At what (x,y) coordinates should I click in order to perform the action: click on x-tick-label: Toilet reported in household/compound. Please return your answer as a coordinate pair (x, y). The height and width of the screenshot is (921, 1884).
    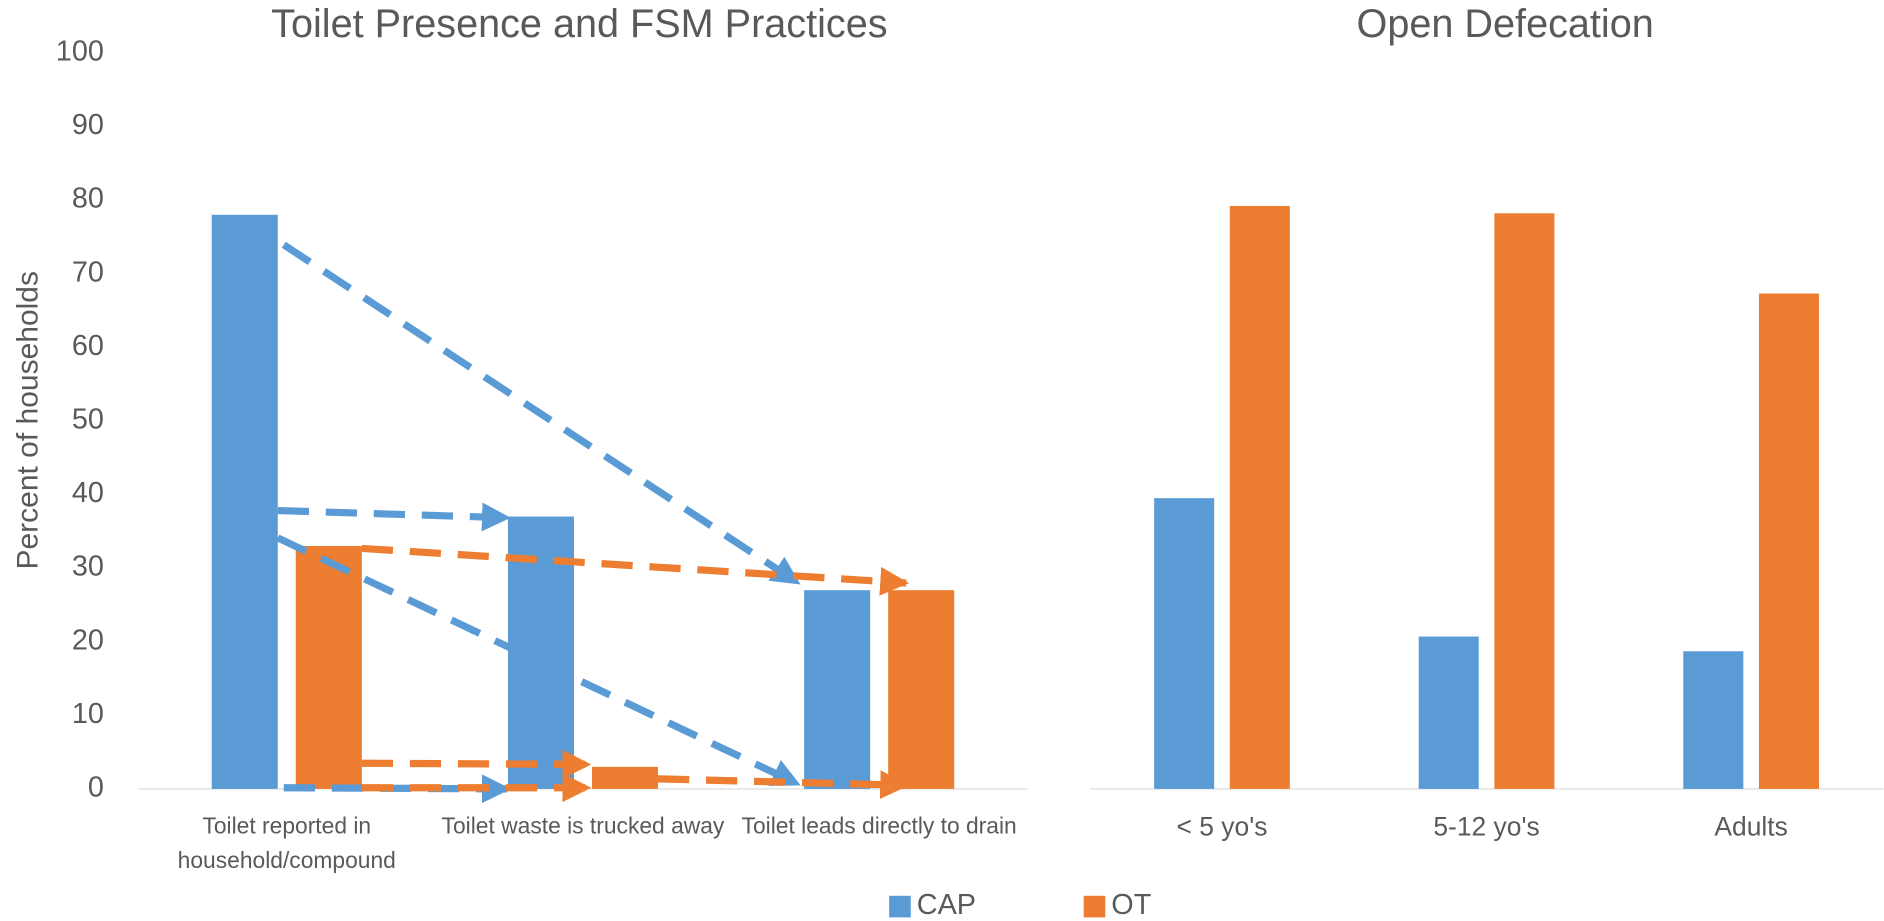
    Looking at the image, I should click on (286, 844).